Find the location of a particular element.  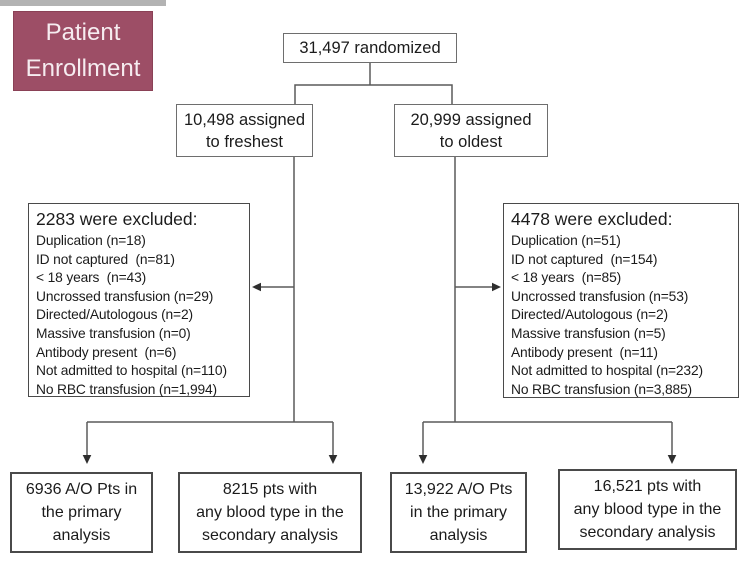

arrowhead-right-icon is located at coordinates (496, 287).